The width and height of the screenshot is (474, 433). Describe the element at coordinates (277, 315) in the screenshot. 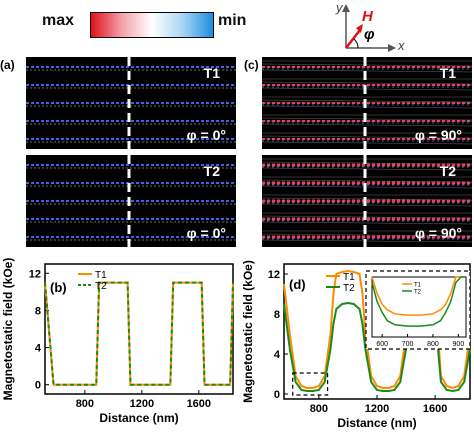

I see `chart-d-ytick-label: 8` at that location.